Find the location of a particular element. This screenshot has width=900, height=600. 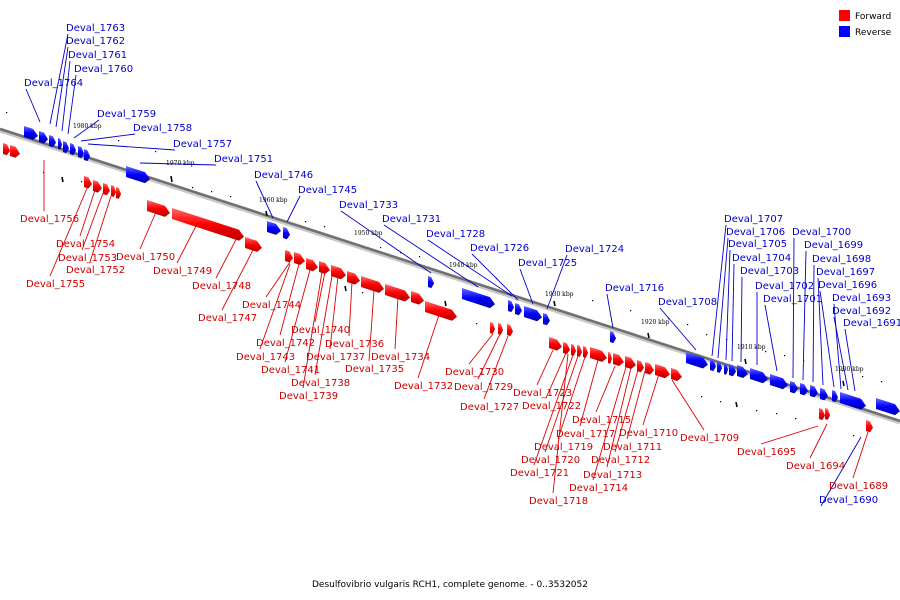

gene-label: Deval_1741 is located at coordinates (290, 370).